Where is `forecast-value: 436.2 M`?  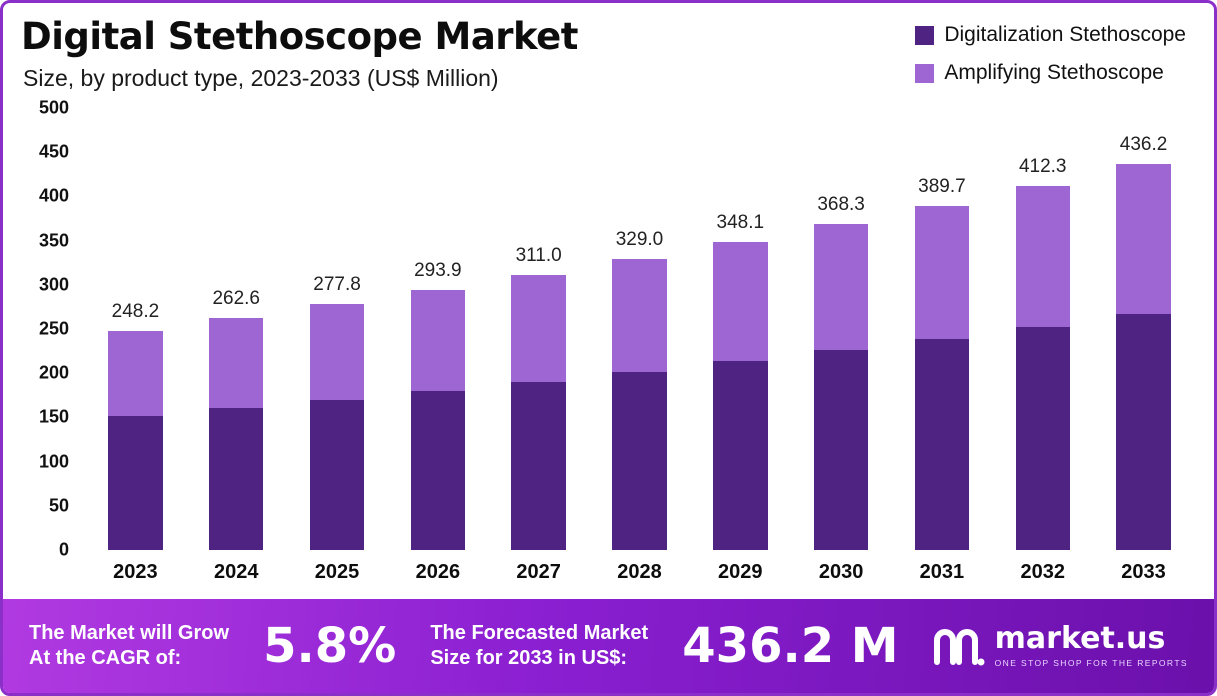
forecast-value: 436.2 M is located at coordinates (790, 646).